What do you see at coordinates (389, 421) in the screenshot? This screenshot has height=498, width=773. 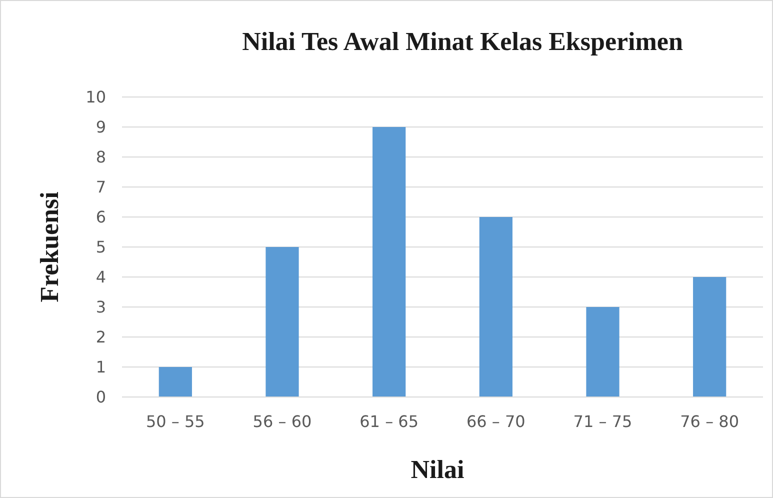 I see `x-tick-label: 61 – 65` at bounding box center [389, 421].